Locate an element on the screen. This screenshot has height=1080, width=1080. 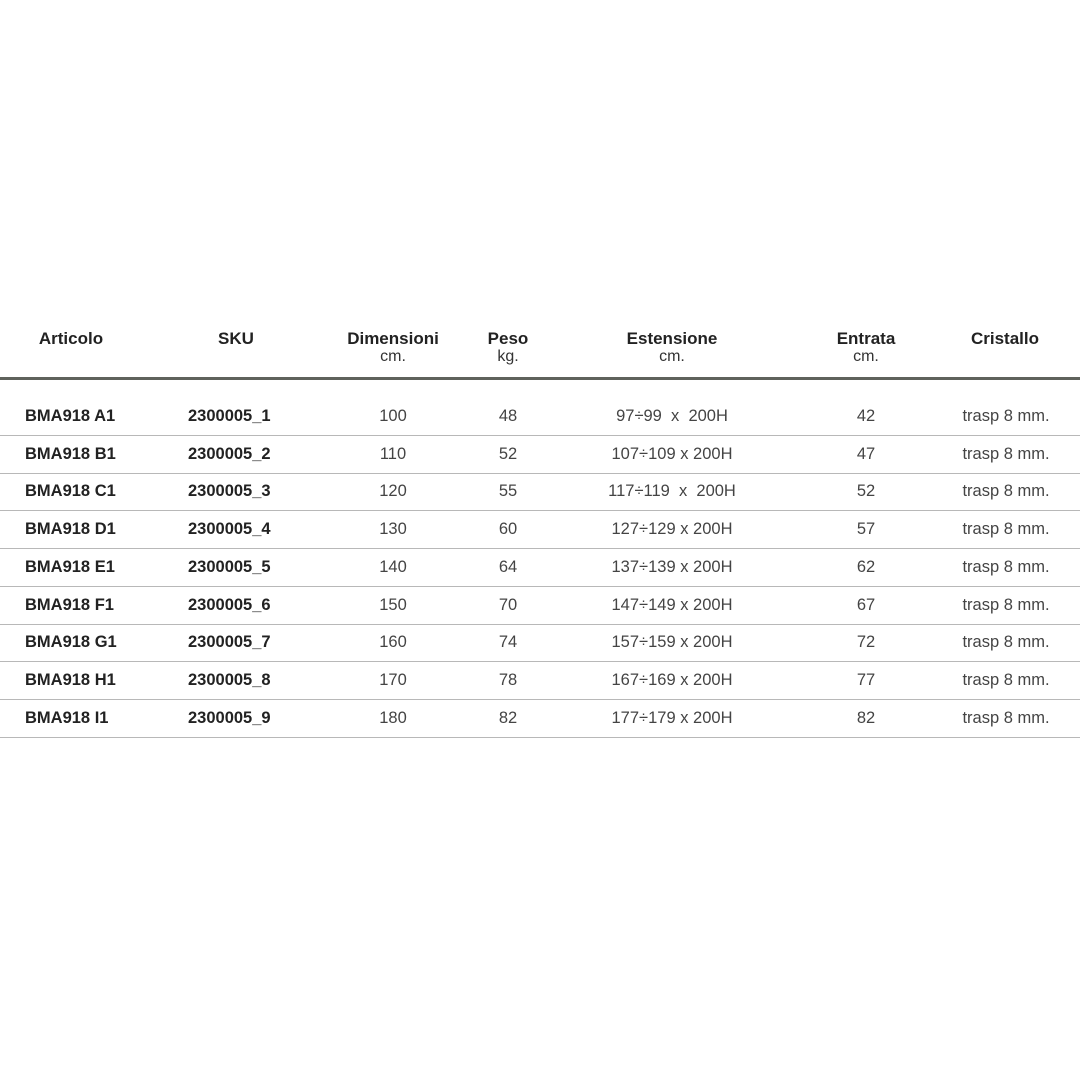
cell-sku: 2300005_9 is located at coordinates (229, 717).